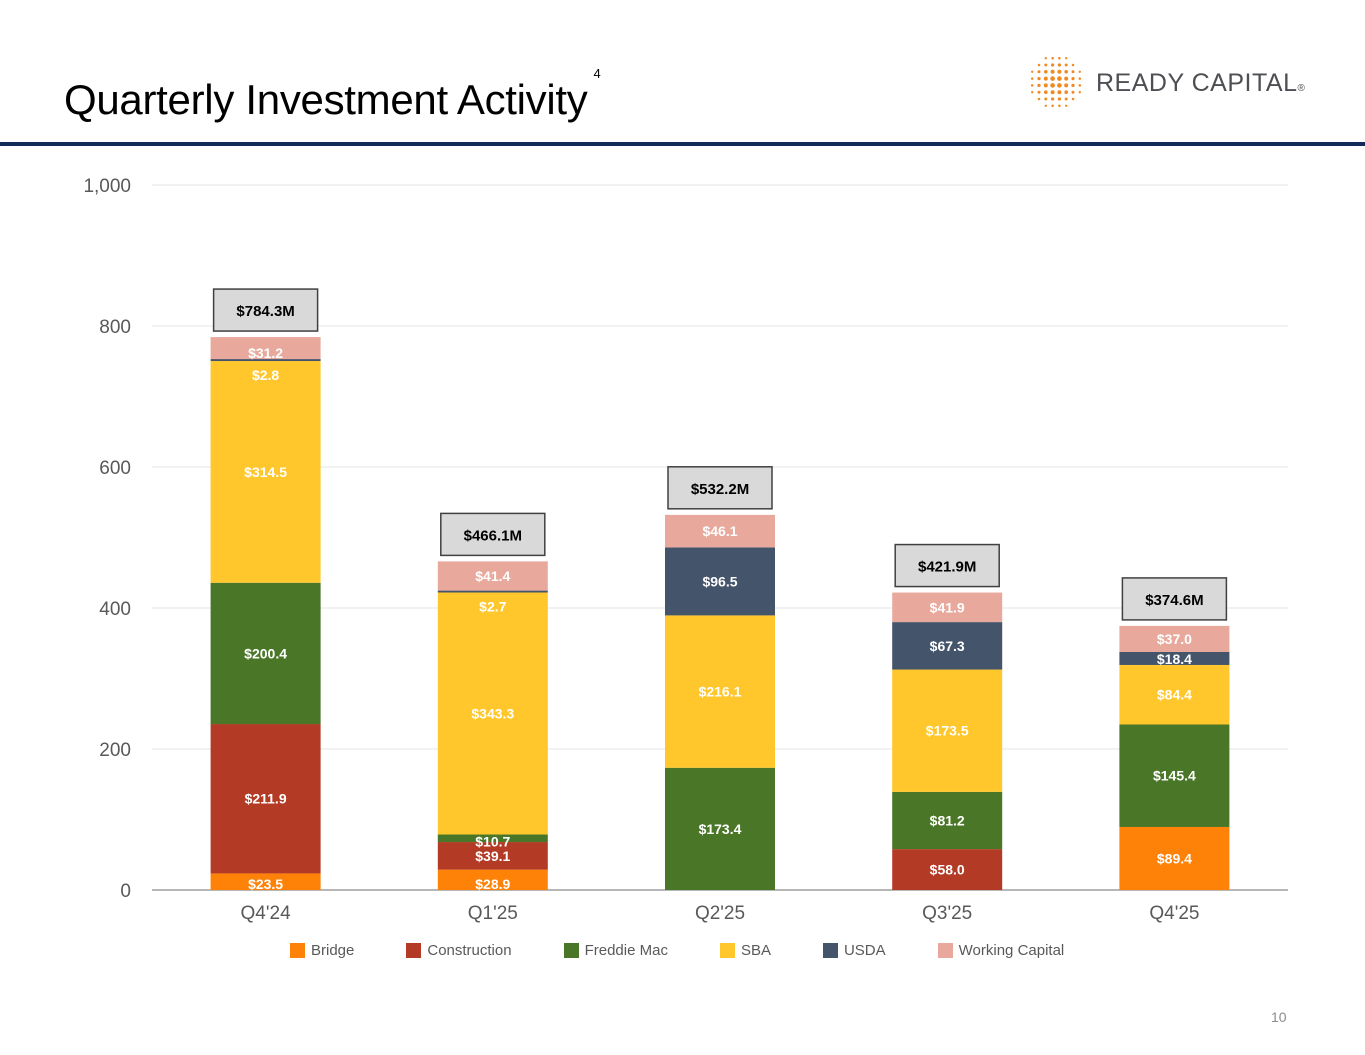 The height and width of the screenshot is (1055, 1365). I want to click on logo-text: READY CAPITAL, so click(1197, 83).